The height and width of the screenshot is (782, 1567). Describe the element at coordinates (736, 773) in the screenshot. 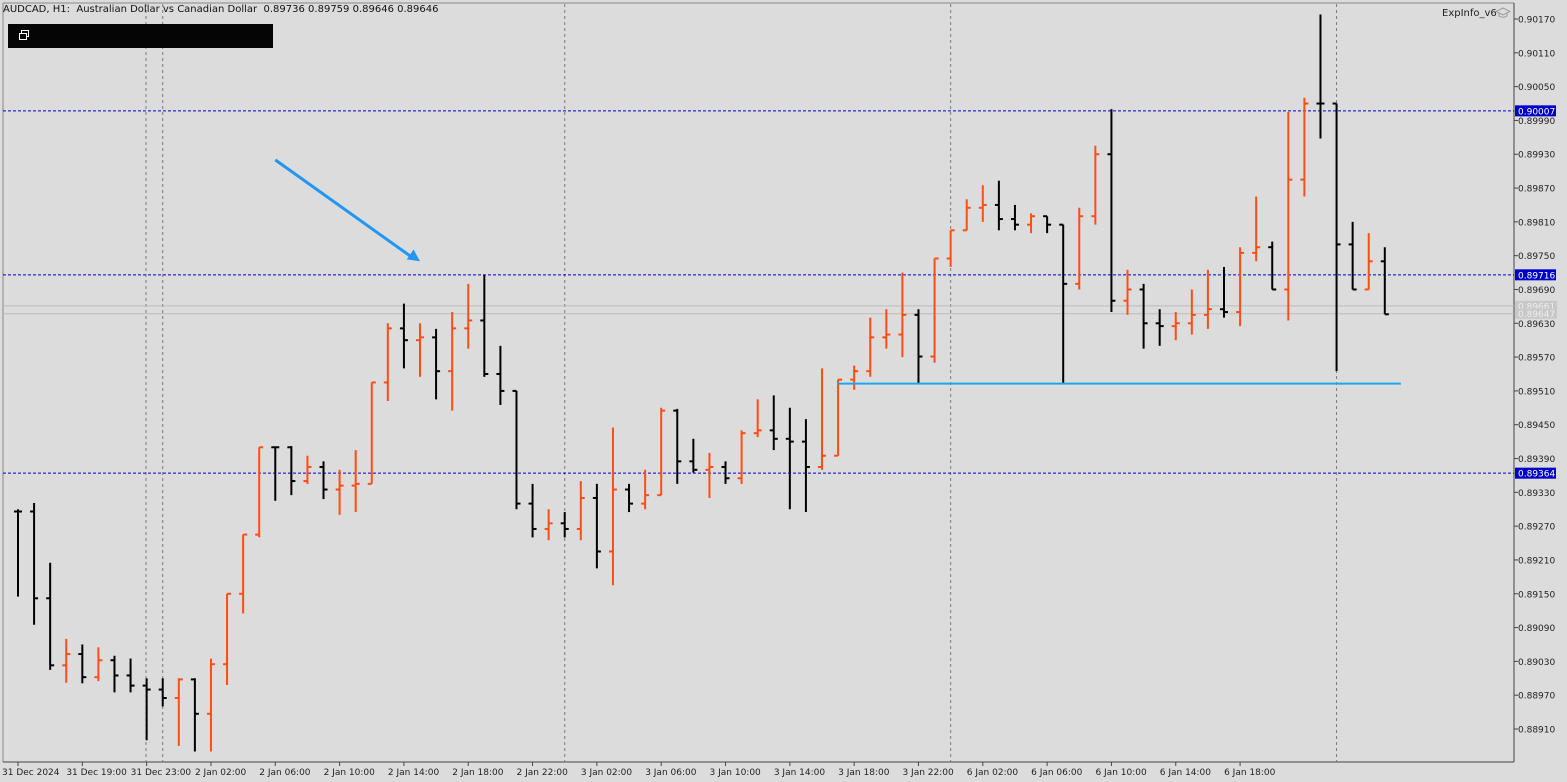

I see `time-tick-label: 3 Jan 10:00` at that location.